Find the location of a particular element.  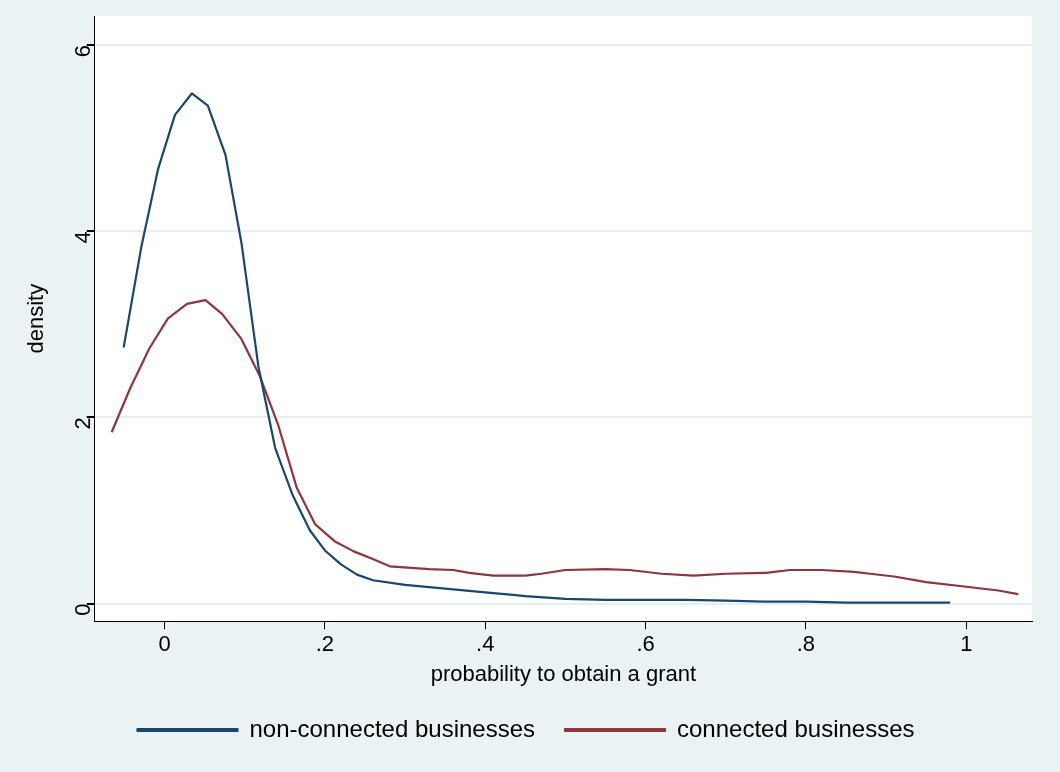

x-tick-label: .2 is located at coordinates (325, 644).